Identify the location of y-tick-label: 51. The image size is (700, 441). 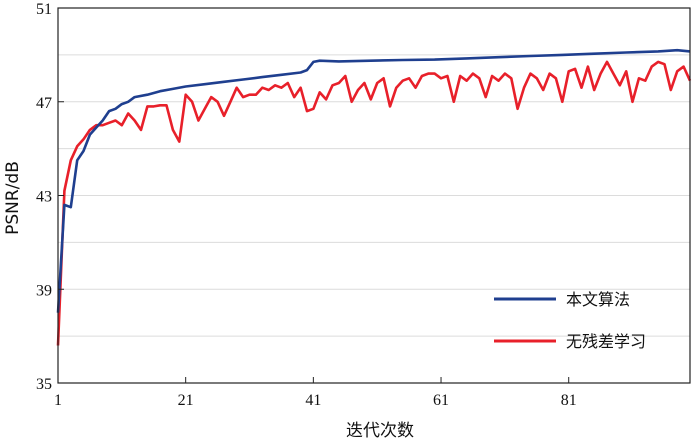
(44, 9).